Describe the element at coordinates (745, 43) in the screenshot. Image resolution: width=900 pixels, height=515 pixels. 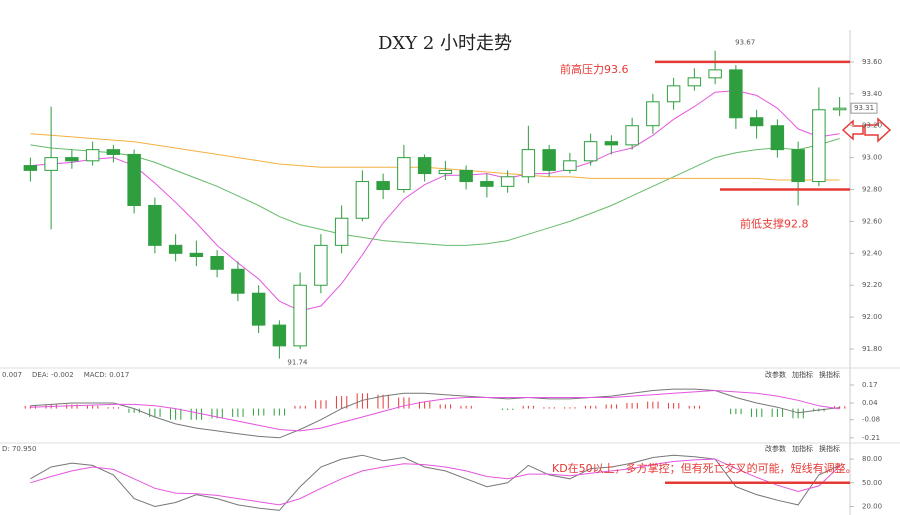
I see `high-marker: 93.67` at that location.